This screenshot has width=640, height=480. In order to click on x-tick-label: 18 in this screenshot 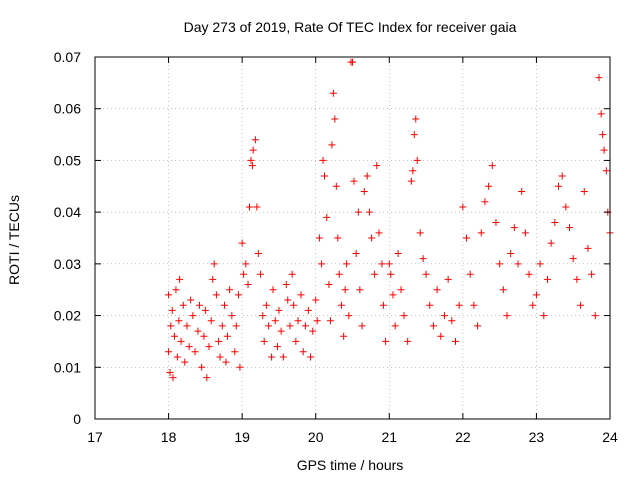, I will do `click(169, 437)`.